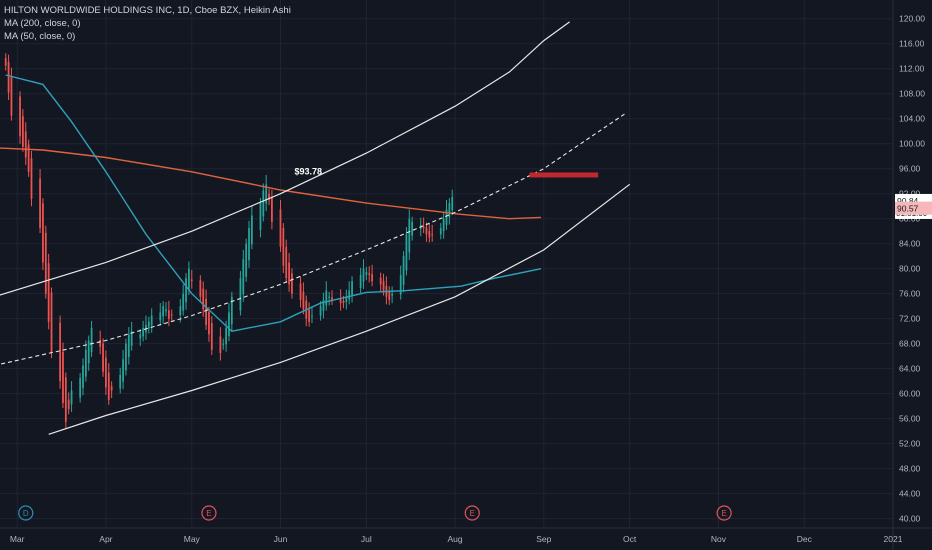 The image size is (932, 550). Describe the element at coordinates (910, 469) in the screenshot. I see `price-tick-label: 48.00` at that location.